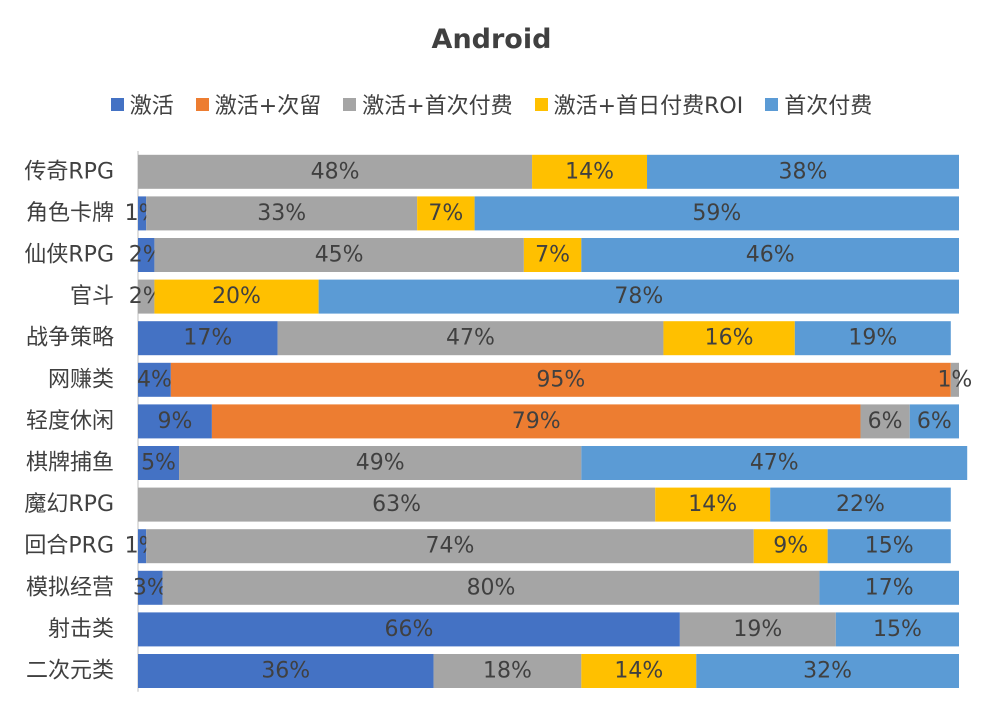  What do you see at coordinates (491, 39) in the screenshot?
I see `chart-title: Android` at bounding box center [491, 39].